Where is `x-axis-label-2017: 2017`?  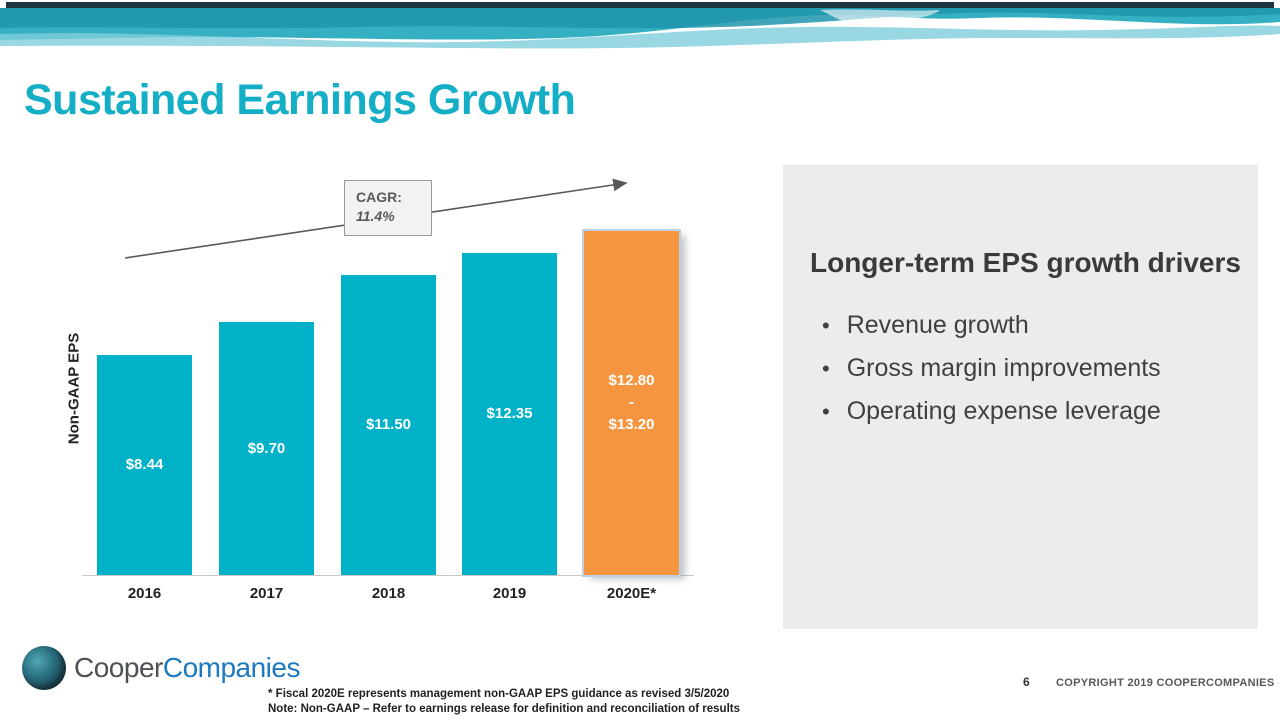
x-axis-label-2017: 2017 is located at coordinates (266, 593).